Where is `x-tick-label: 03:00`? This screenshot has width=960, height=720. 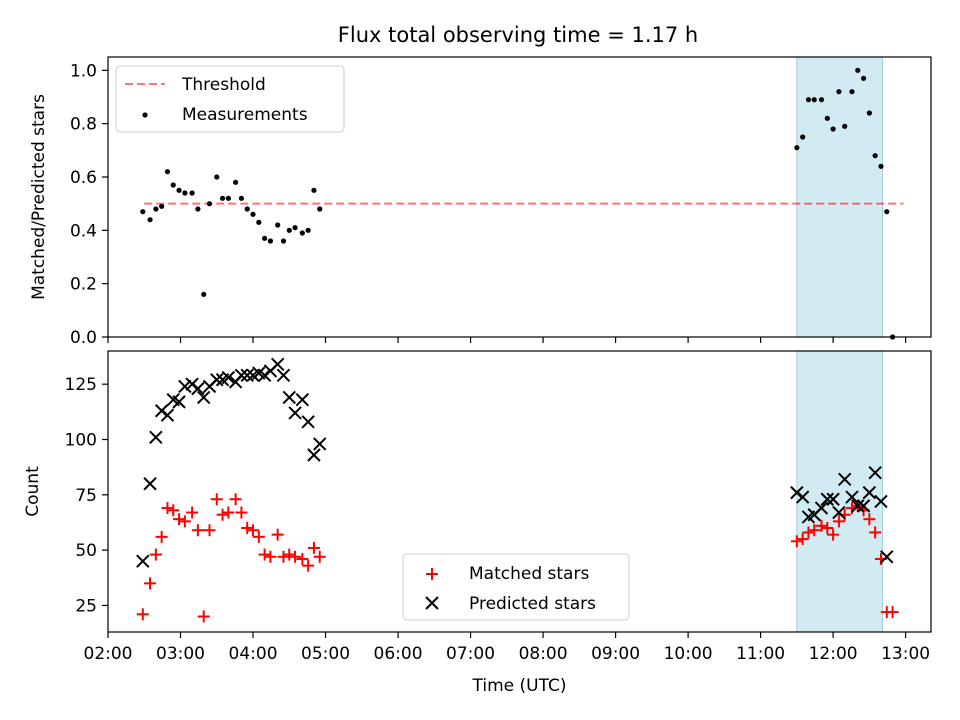 x-tick-label: 03:00 is located at coordinates (180, 654).